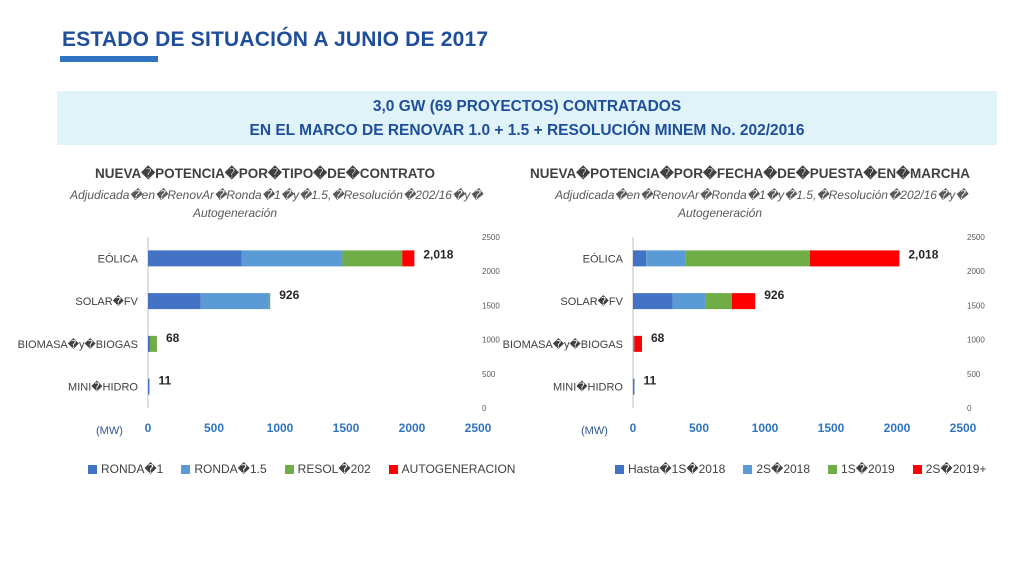 The height and width of the screenshot is (576, 1024). I want to click on legend-item: 2S�2018, so click(776, 469).